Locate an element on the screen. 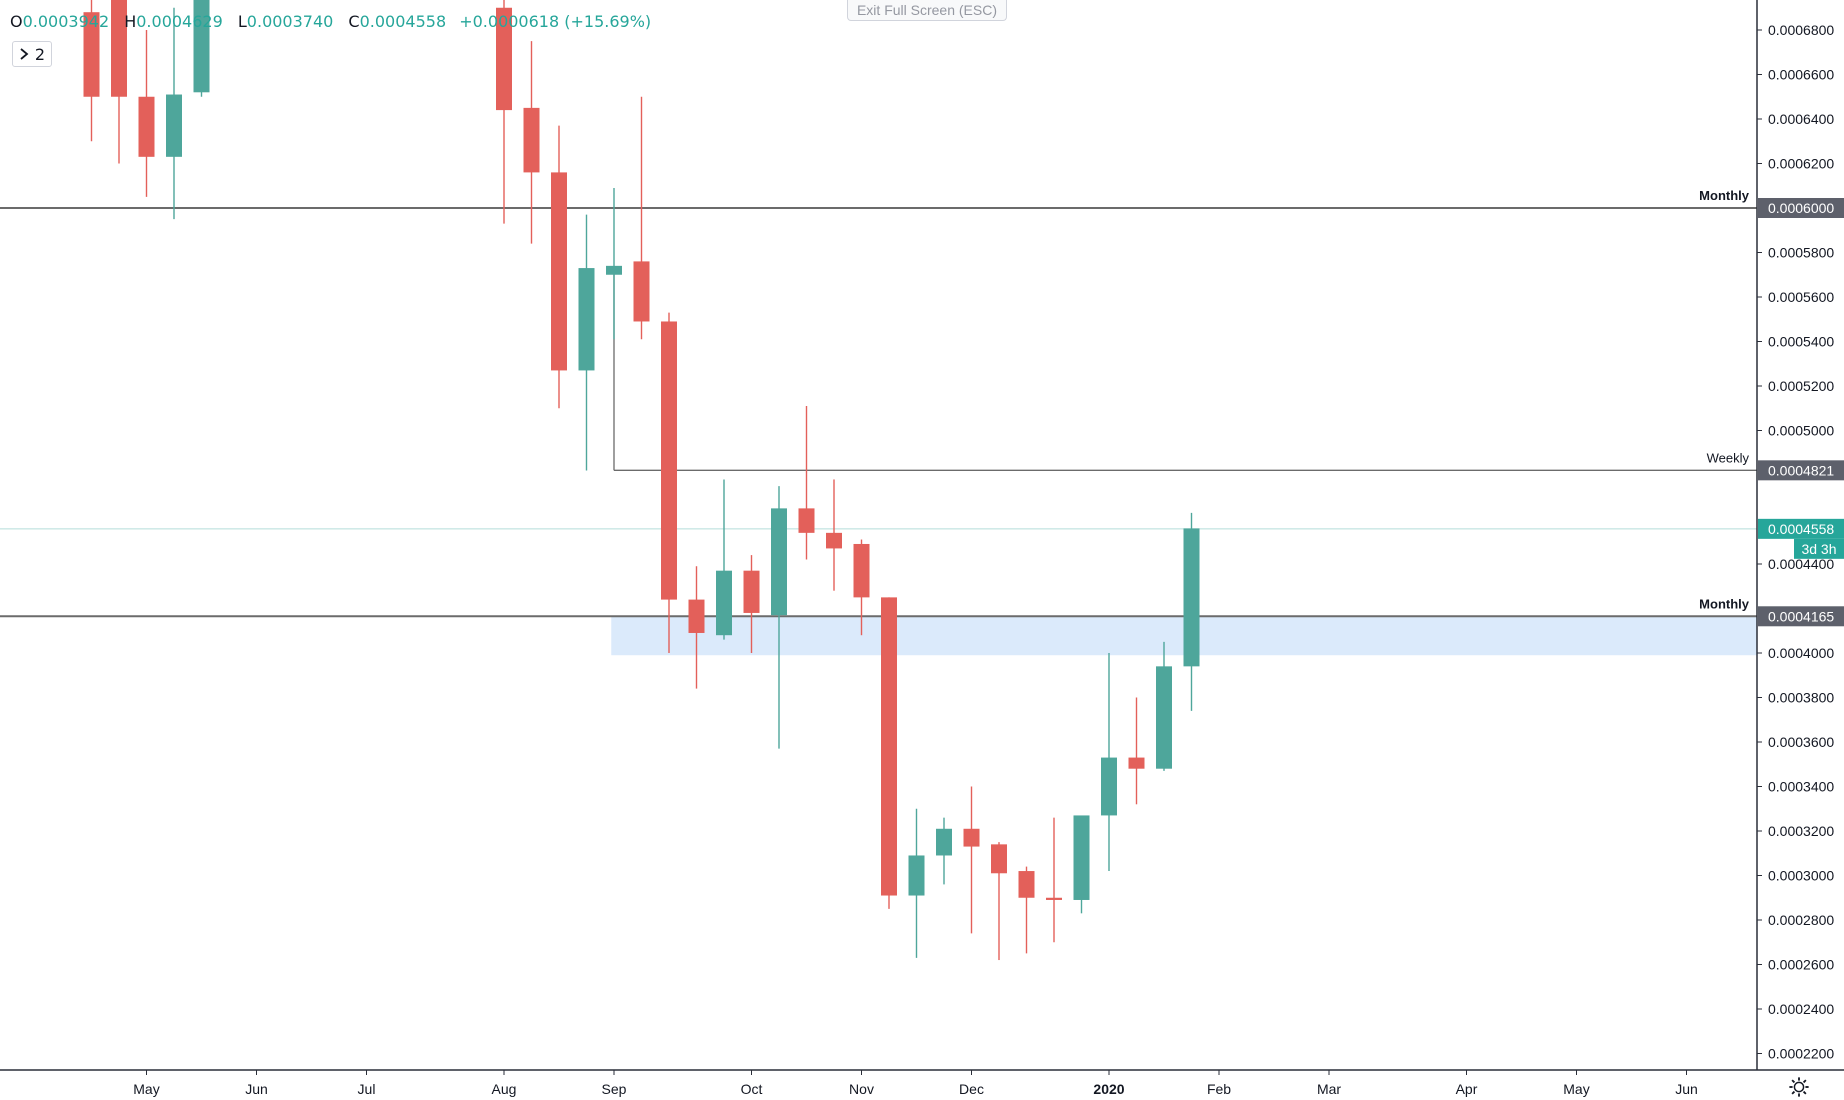 The height and width of the screenshot is (1100, 1844). countdown-text: 3d 3h is located at coordinates (1818, 549).